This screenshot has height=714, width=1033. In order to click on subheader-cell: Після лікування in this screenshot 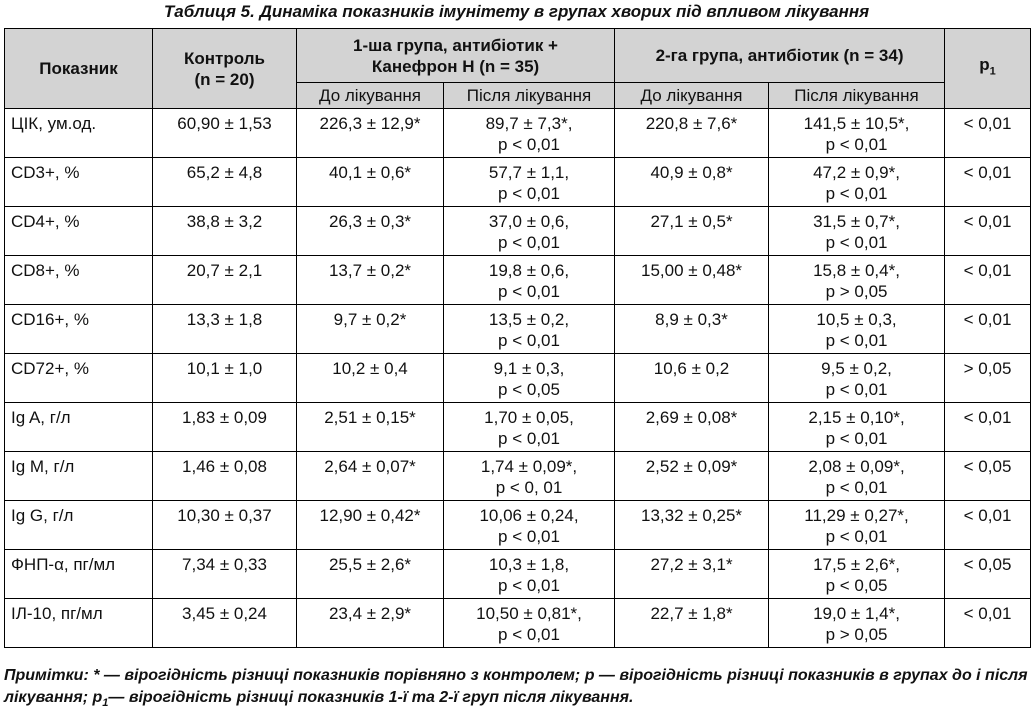, I will do `click(529, 95)`.